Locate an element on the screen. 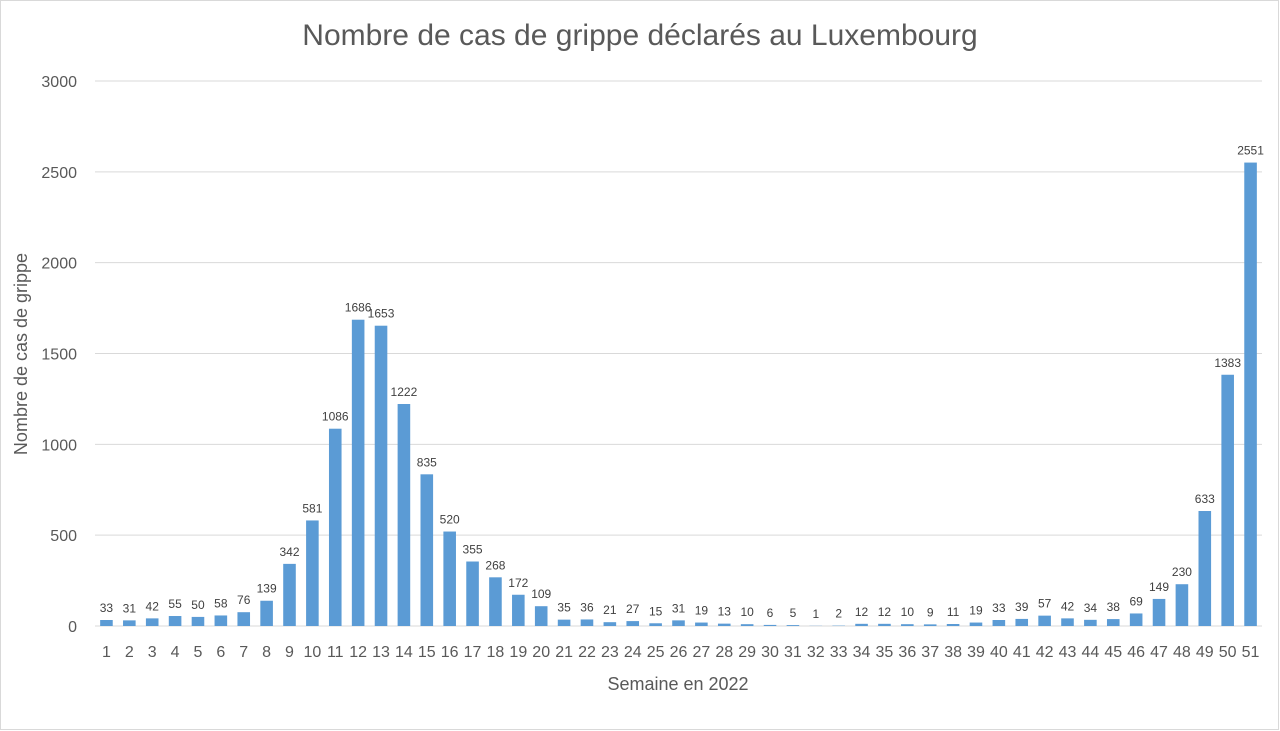 The image size is (1280, 731). x-tick-label: 43 is located at coordinates (1068, 652).